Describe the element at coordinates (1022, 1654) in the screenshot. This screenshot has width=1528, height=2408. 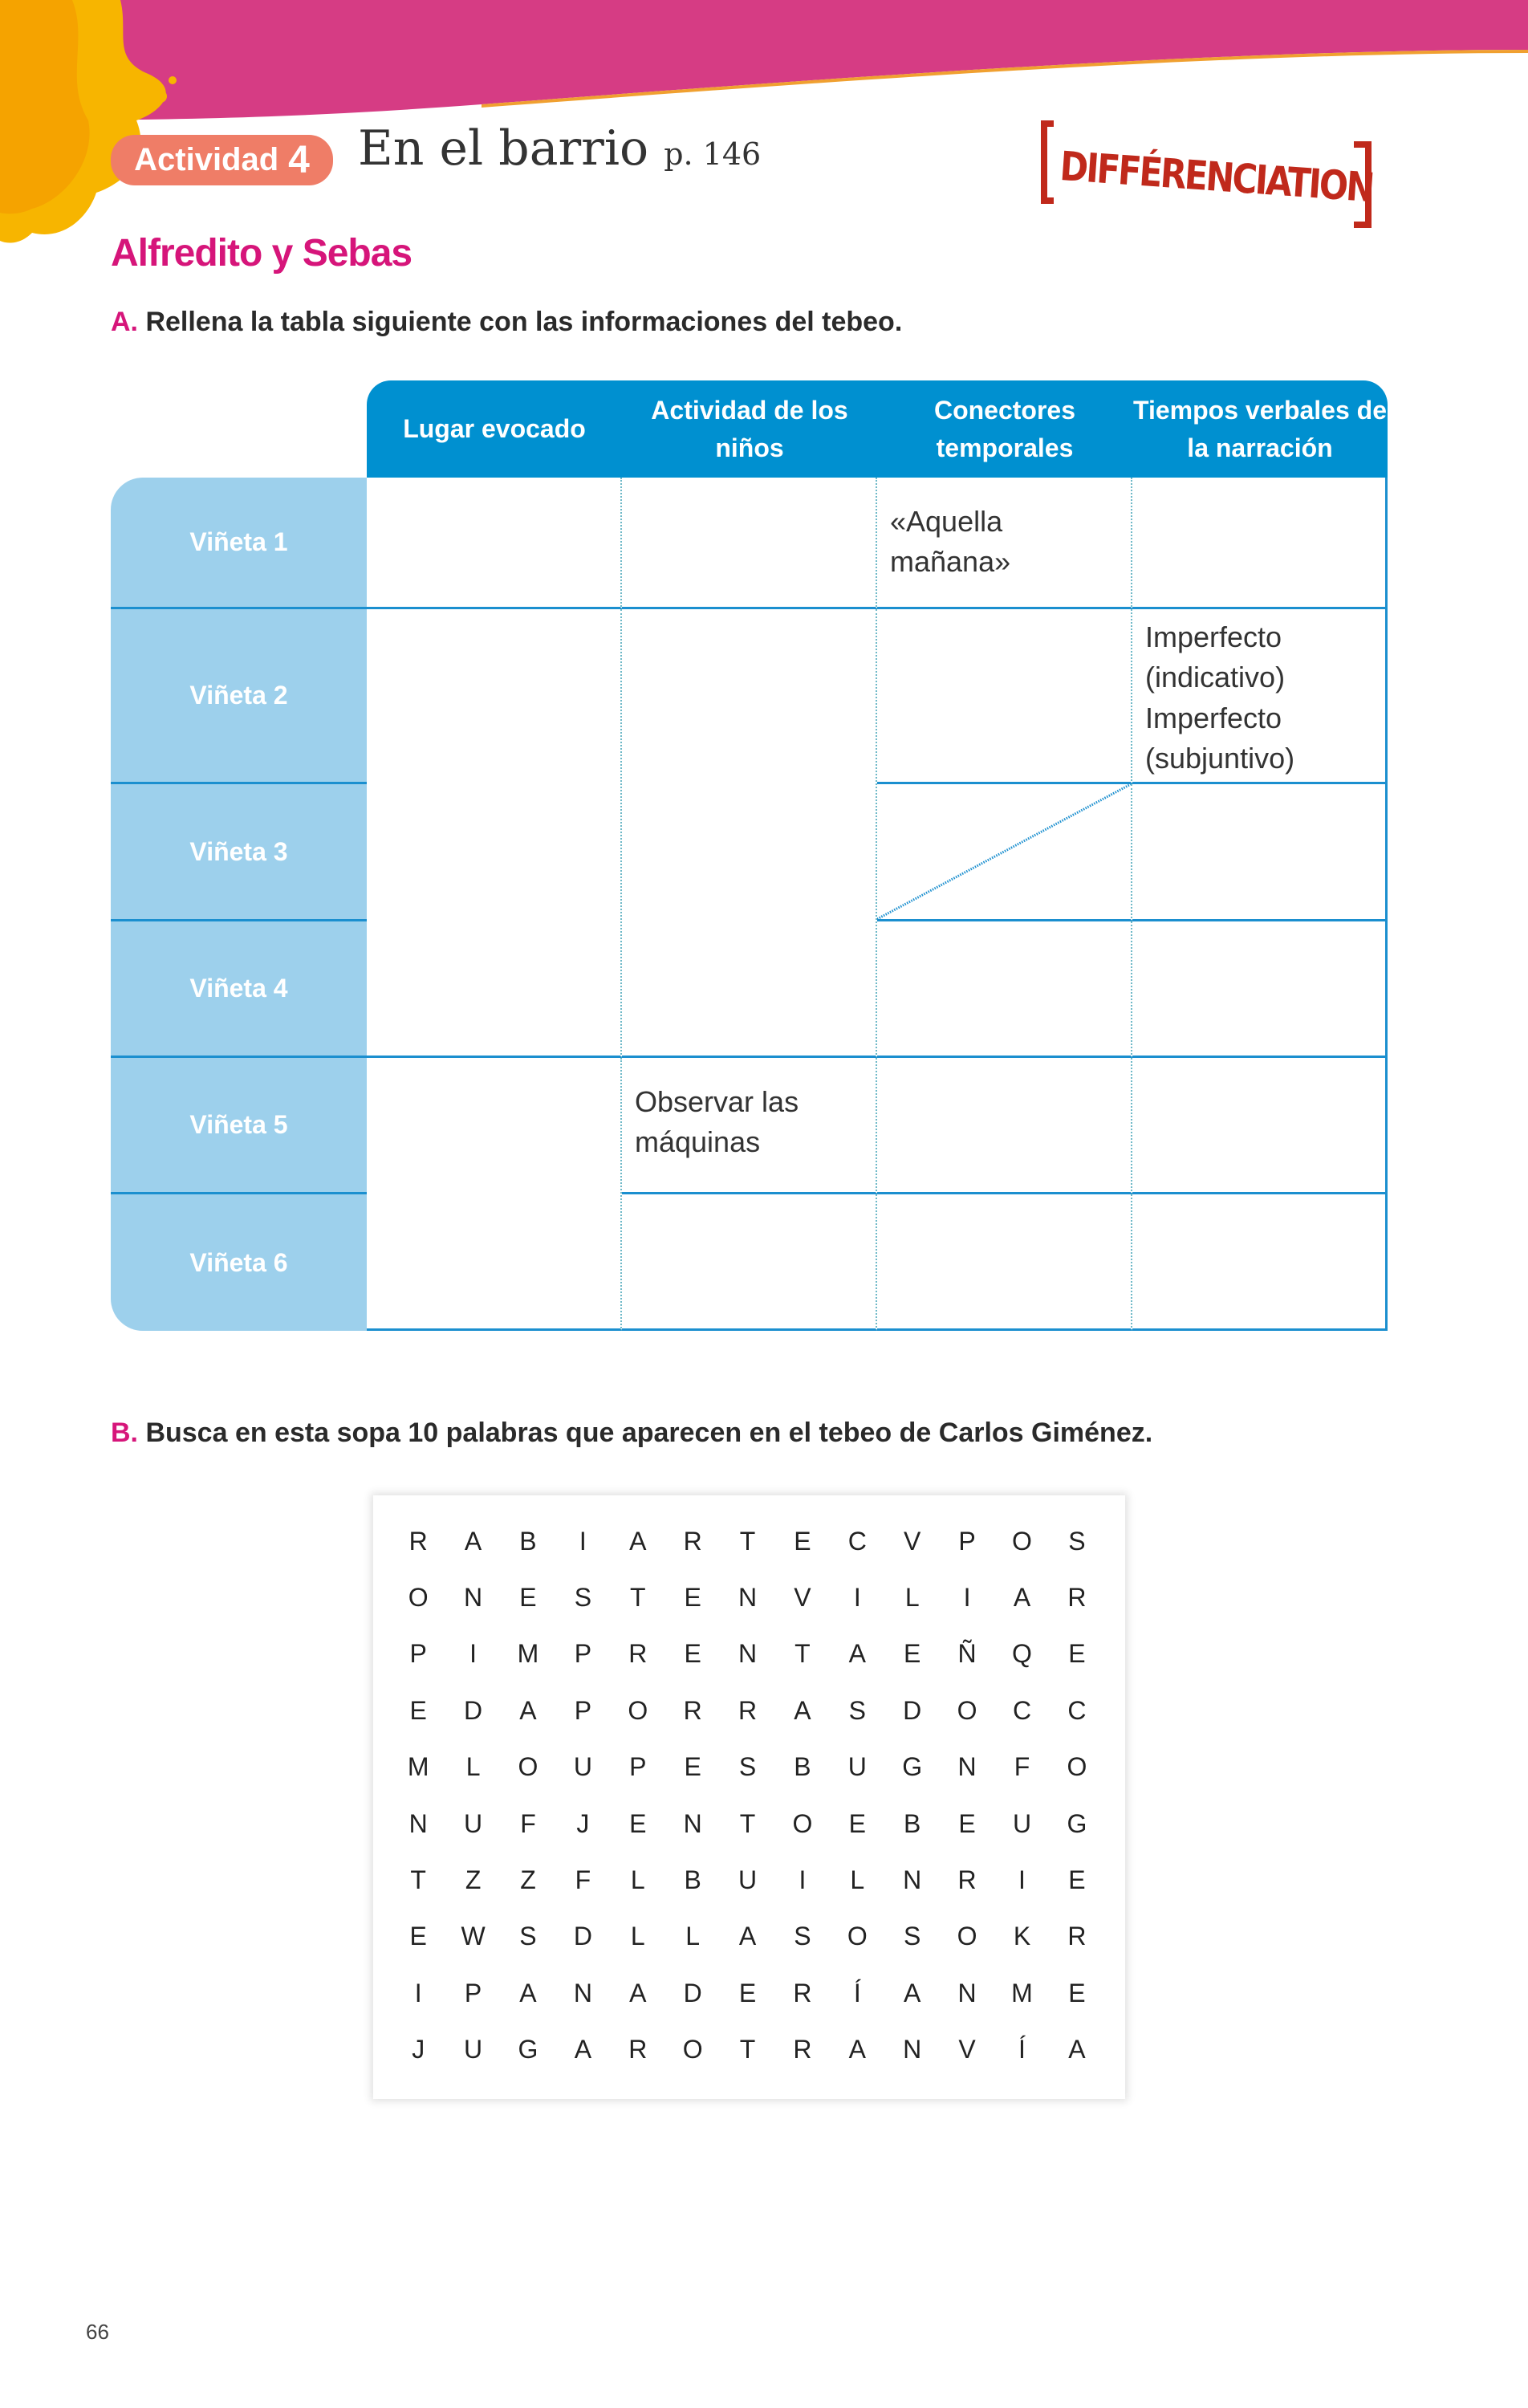
I see `word-search-letter: Q` at that location.